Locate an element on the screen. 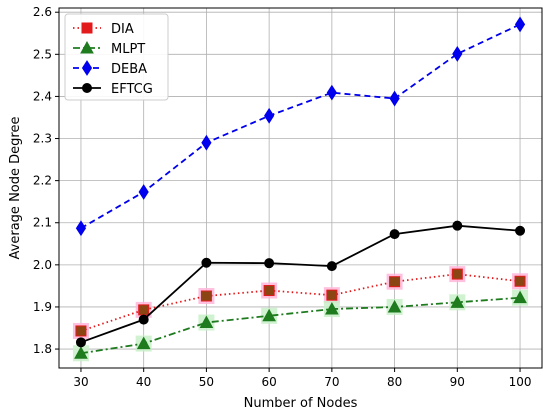 Image resolution: width=550 pixels, height=414 pixels. y-tick-label: 1.8 is located at coordinates (42, 349).